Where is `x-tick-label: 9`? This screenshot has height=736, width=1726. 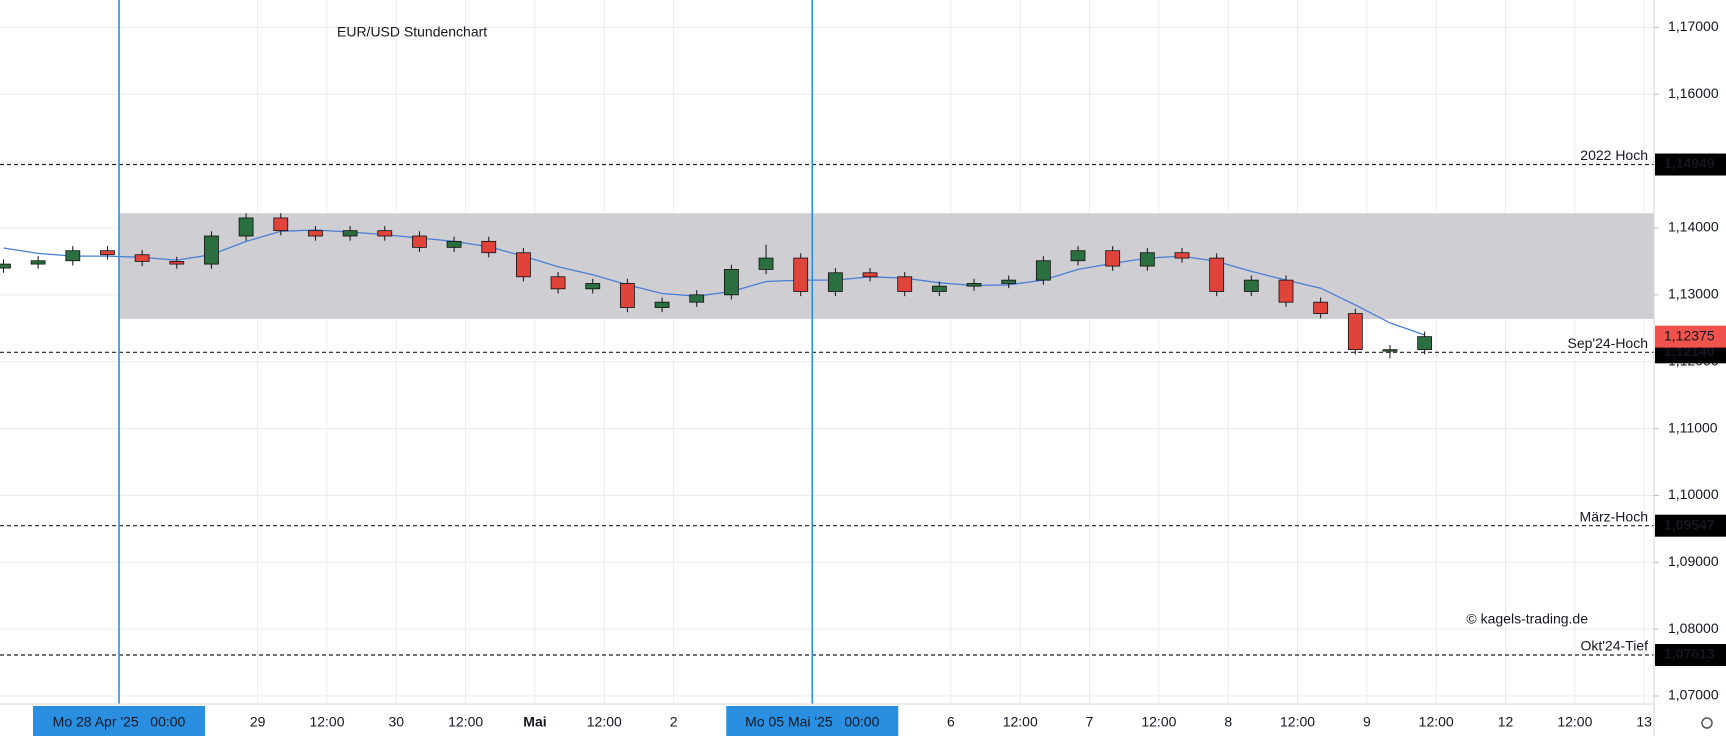 x-tick-label: 9 is located at coordinates (1367, 722).